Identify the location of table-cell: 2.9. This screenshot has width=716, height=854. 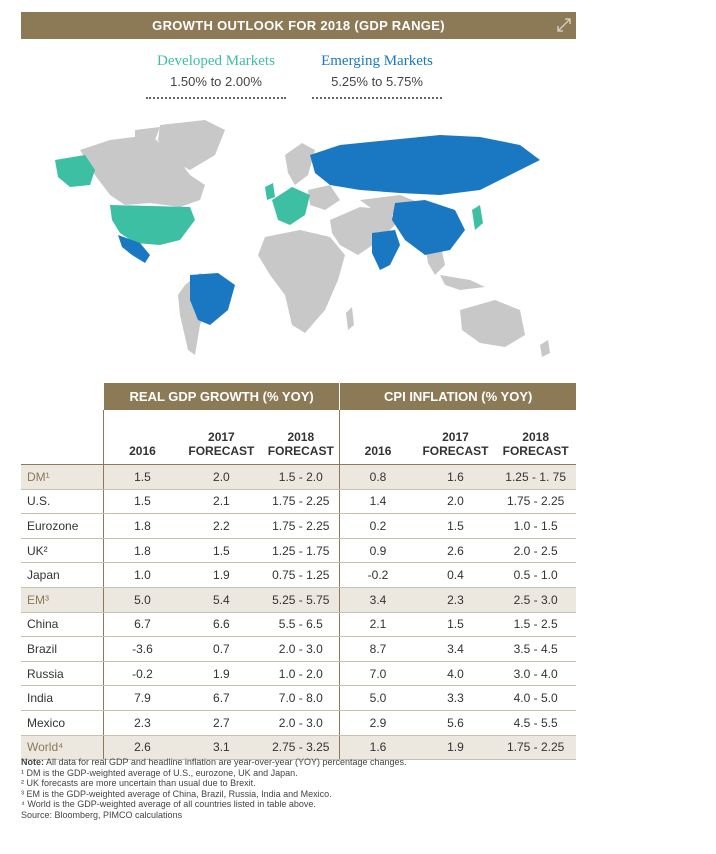
(377, 723).